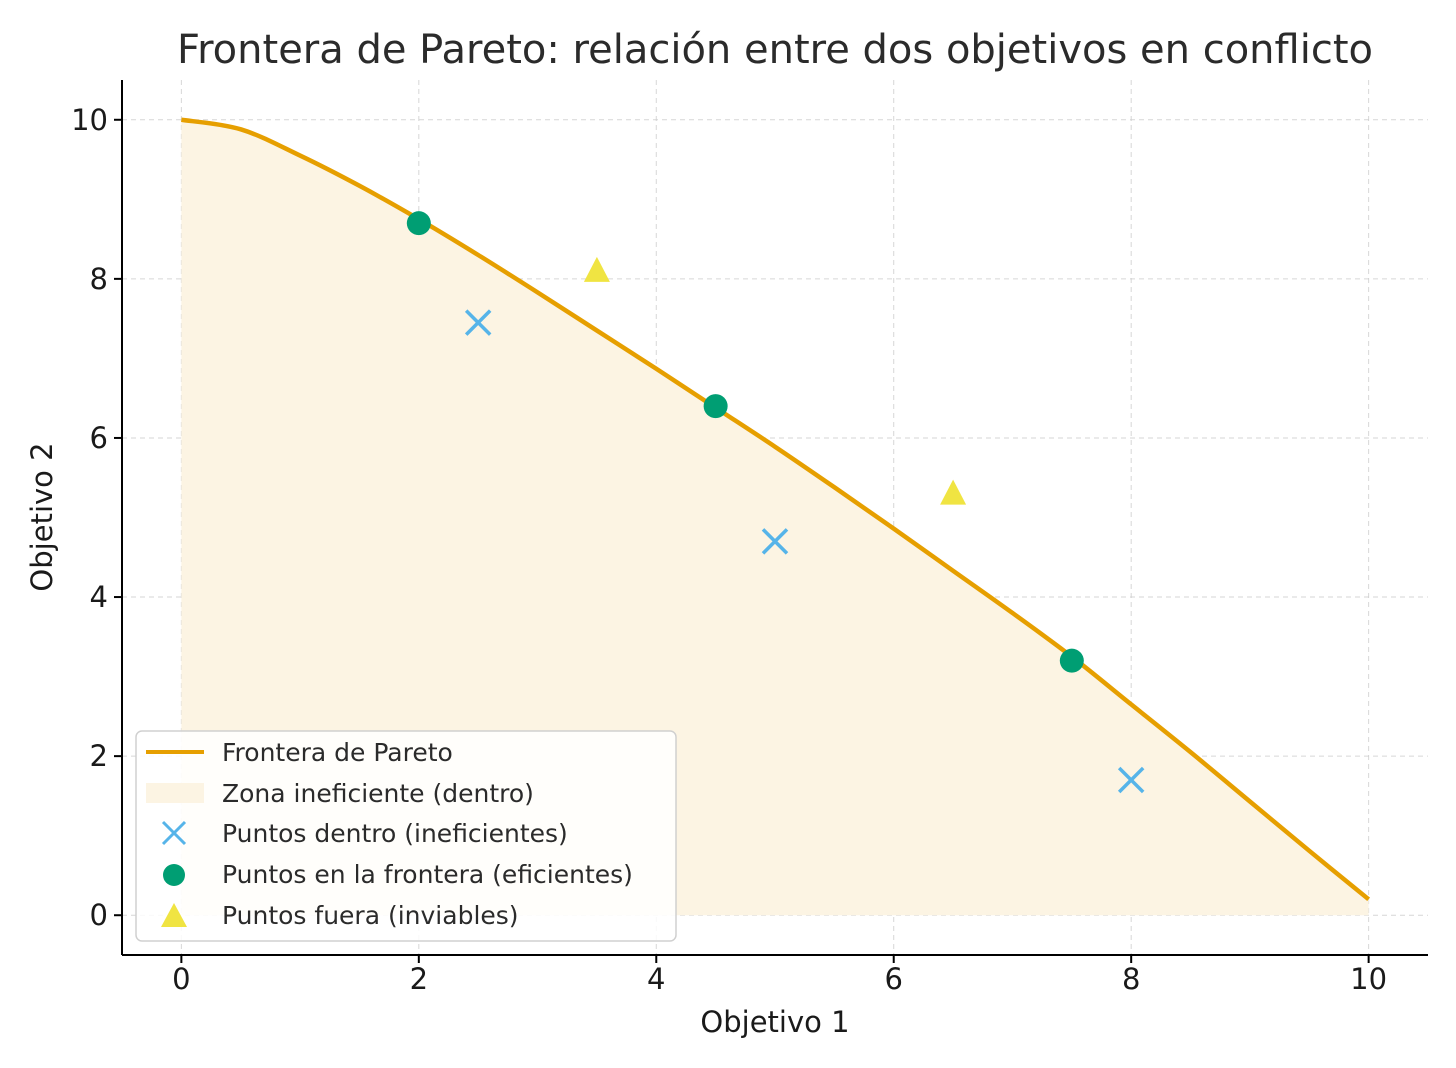  Describe the element at coordinates (427, 874) in the screenshot. I see `legend-label-frontier-points: Puntos en la frontera (eficientes)` at that location.